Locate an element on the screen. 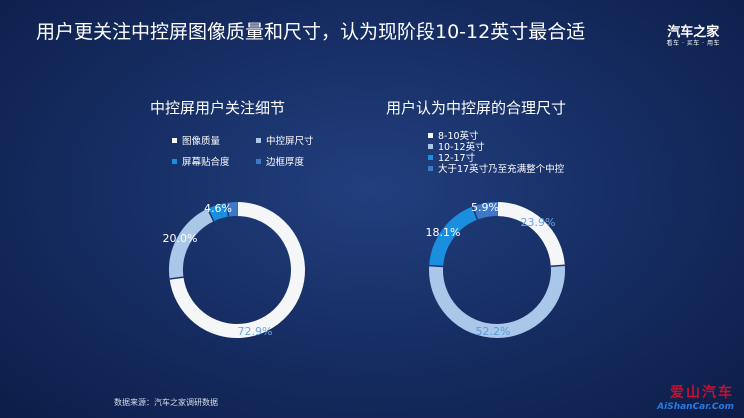  chart-title-reasonable-size: 用户认为中控屏的合理尺寸 is located at coordinates (476, 108).